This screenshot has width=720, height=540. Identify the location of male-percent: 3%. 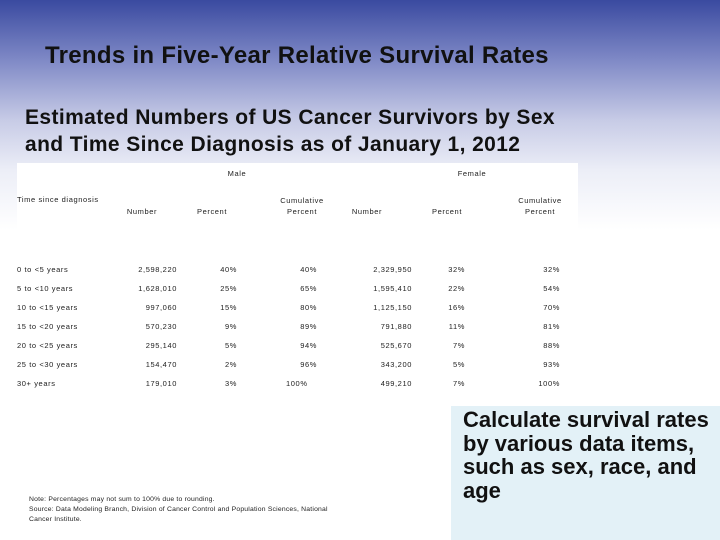
(230, 383).